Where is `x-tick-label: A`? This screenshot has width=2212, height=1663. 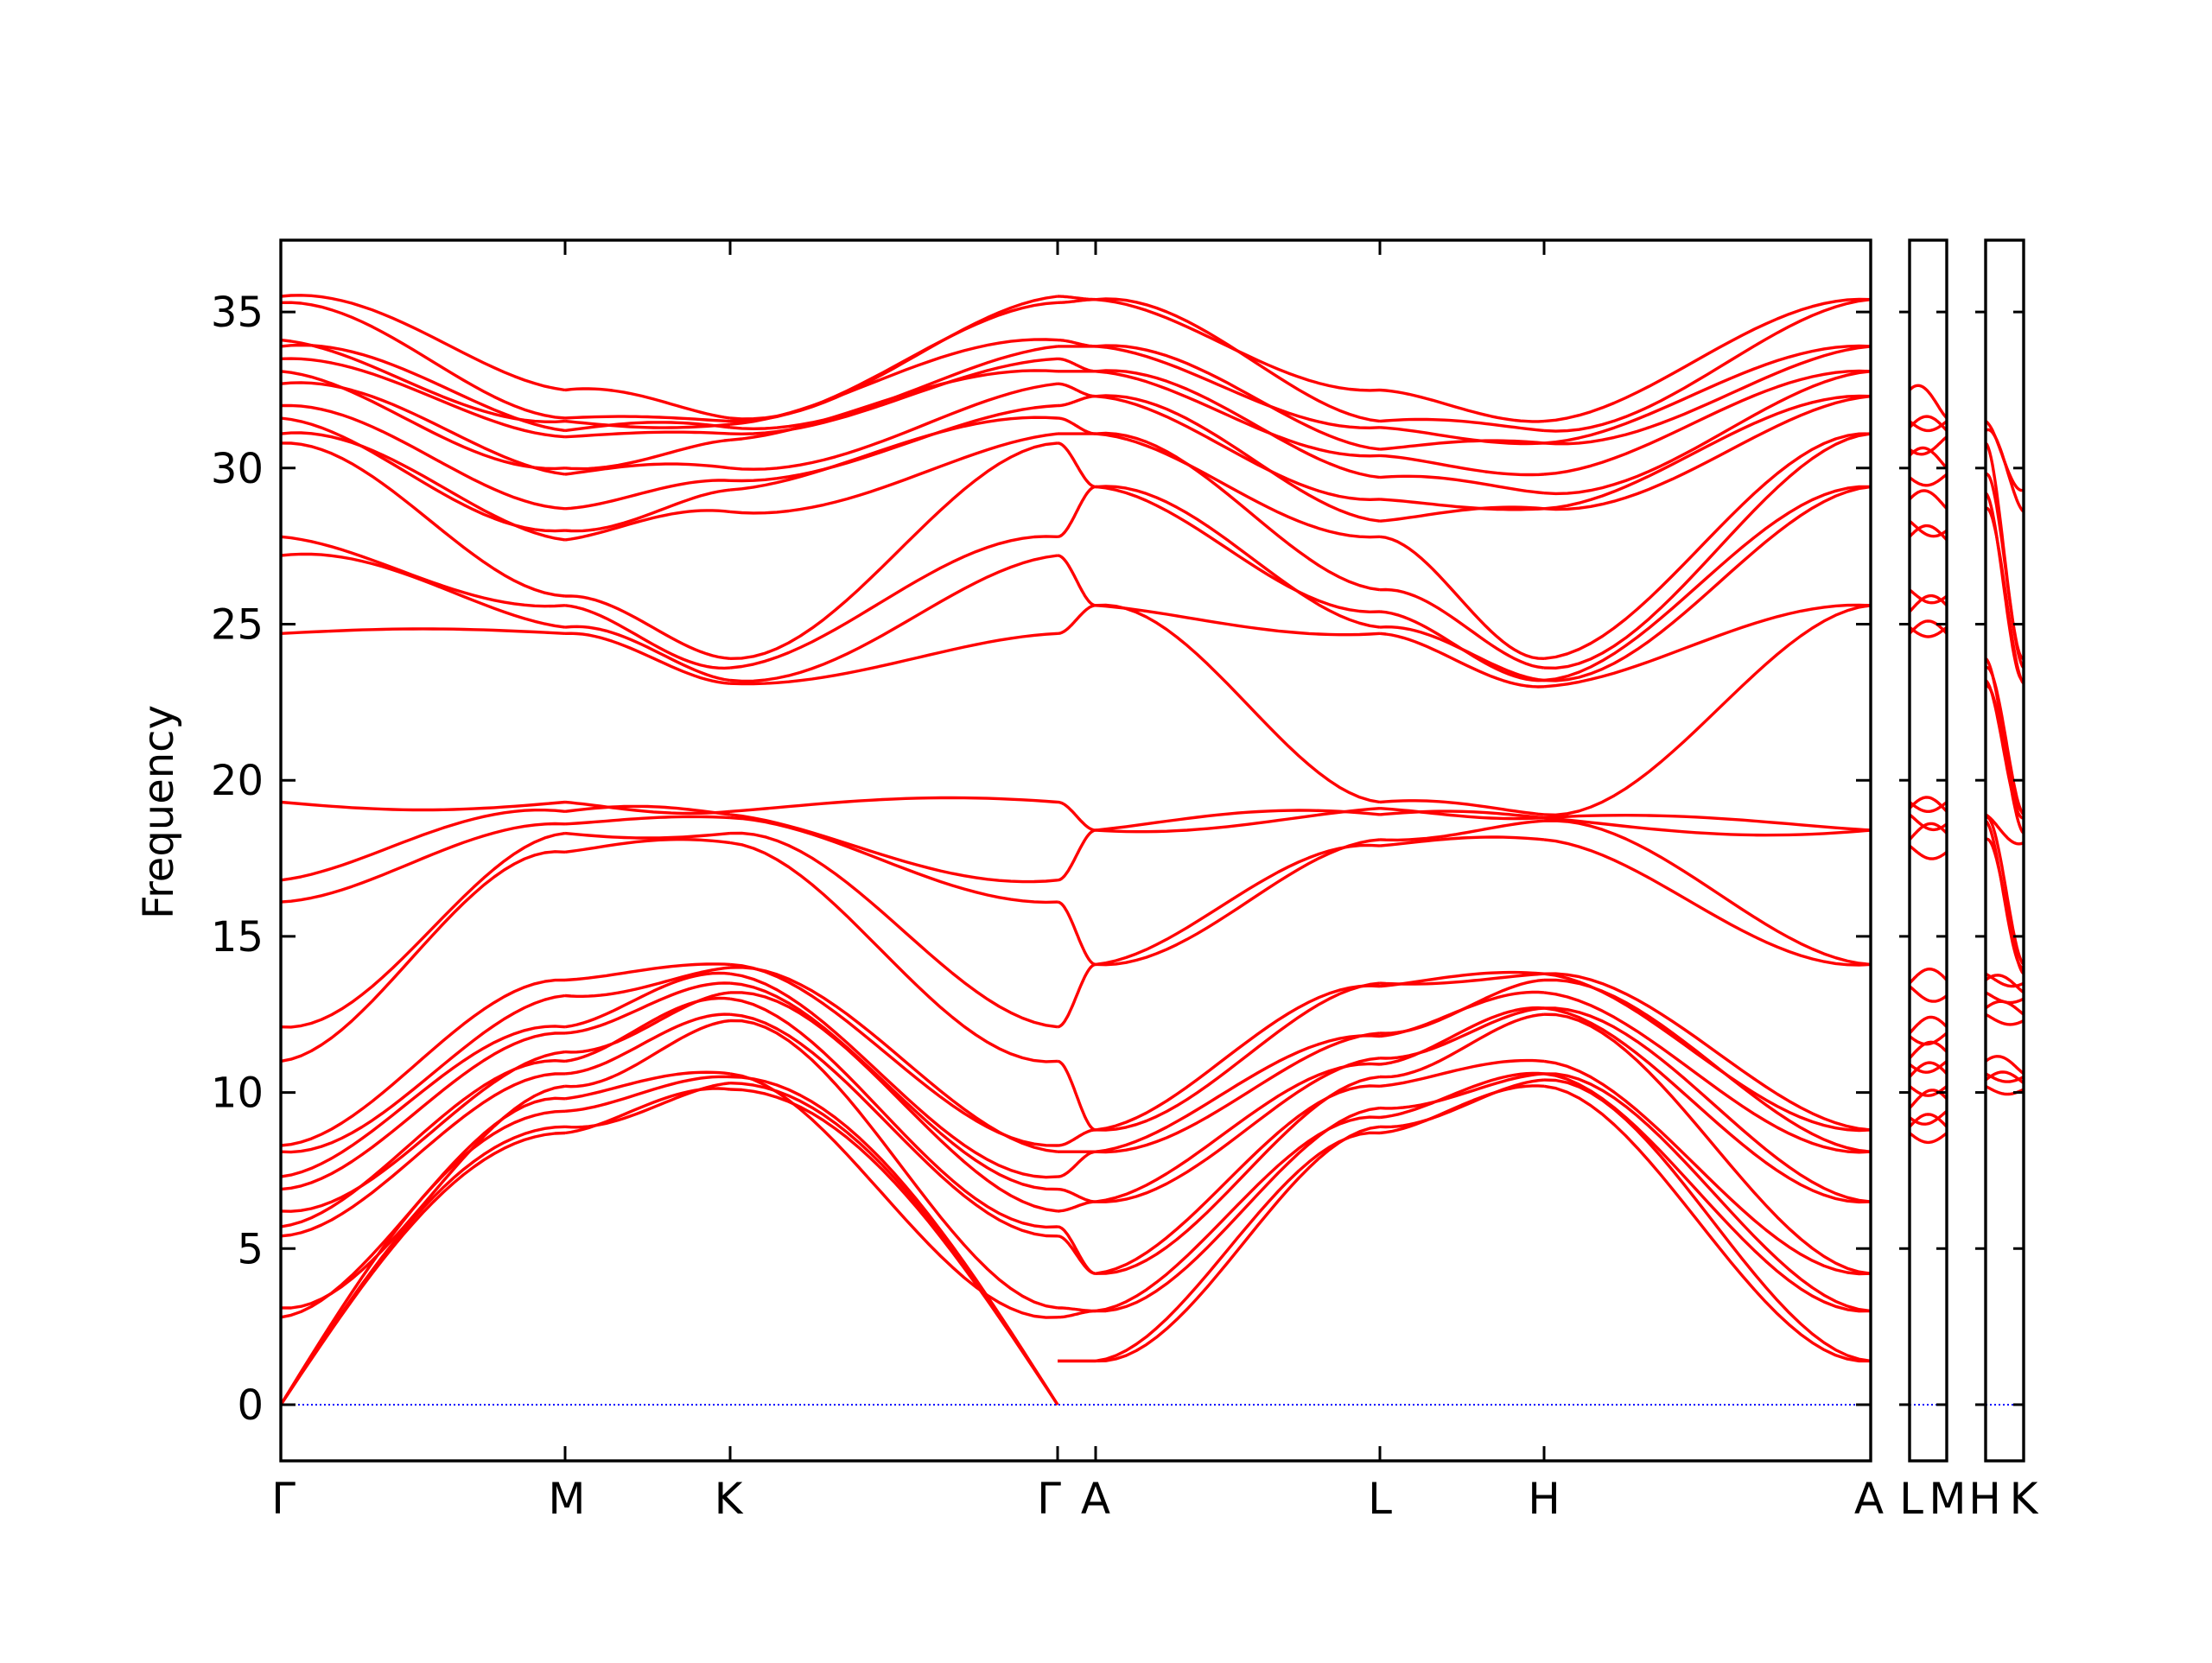
x-tick-label: A is located at coordinates (1869, 1499).